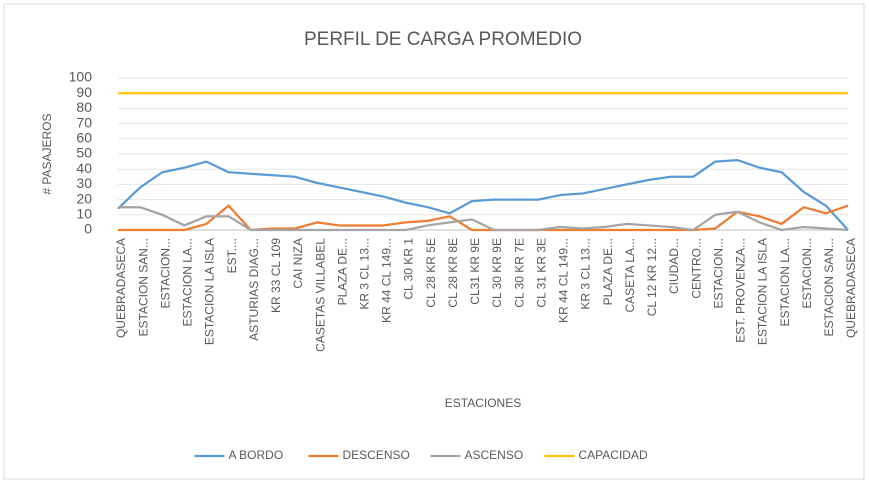  What do you see at coordinates (298, 263) in the screenshot?
I see `x-tick-label: CAI NIZA` at bounding box center [298, 263].